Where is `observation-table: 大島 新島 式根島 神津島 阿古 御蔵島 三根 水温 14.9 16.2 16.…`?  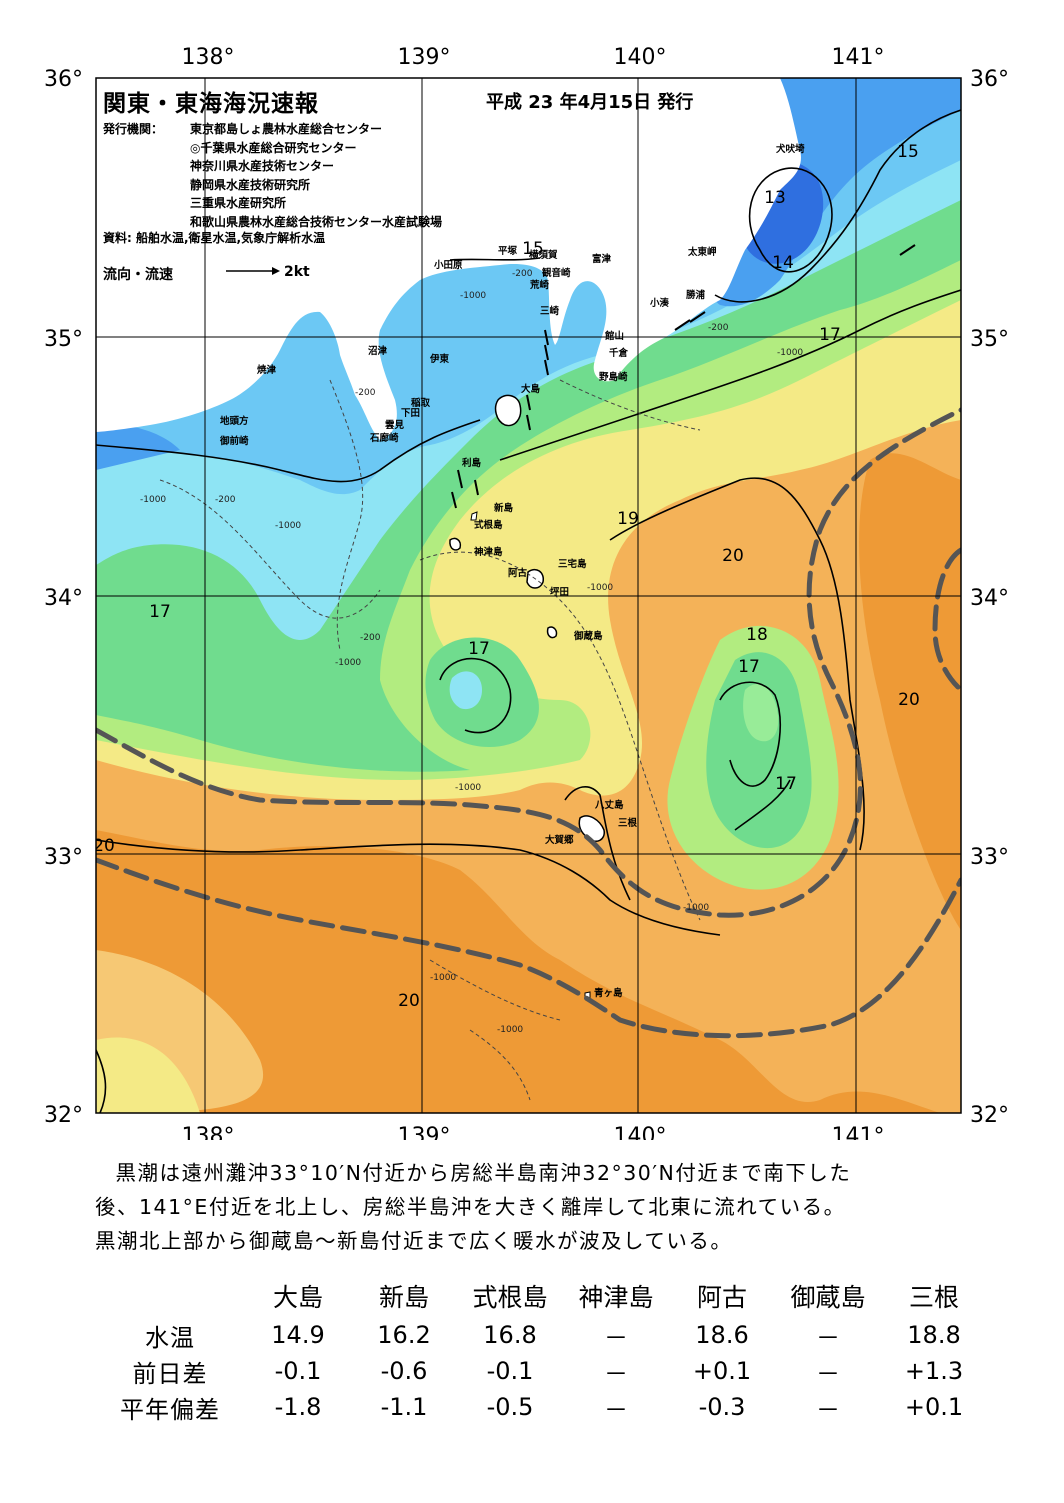
observation-table: 大島 新島 式根島 神津島 阿古 御蔵島 三根 水温 14.9 16.2 16.… is located at coordinates (541, 1350).